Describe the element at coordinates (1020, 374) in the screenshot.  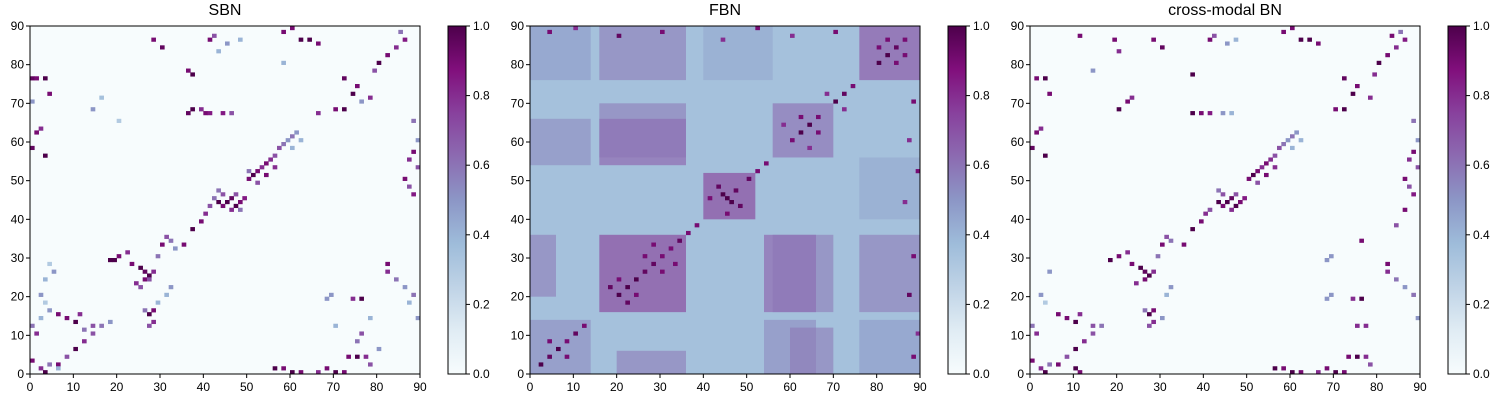
I see `y-tick-label: 0` at that location.